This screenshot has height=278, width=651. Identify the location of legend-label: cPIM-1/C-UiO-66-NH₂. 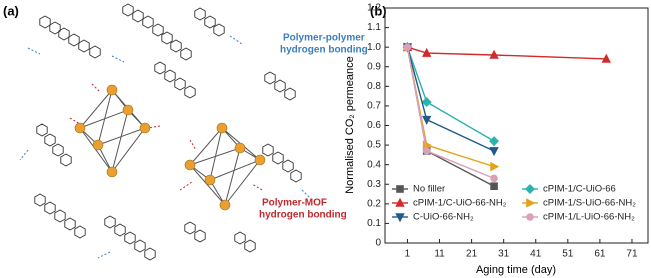
(460, 203).